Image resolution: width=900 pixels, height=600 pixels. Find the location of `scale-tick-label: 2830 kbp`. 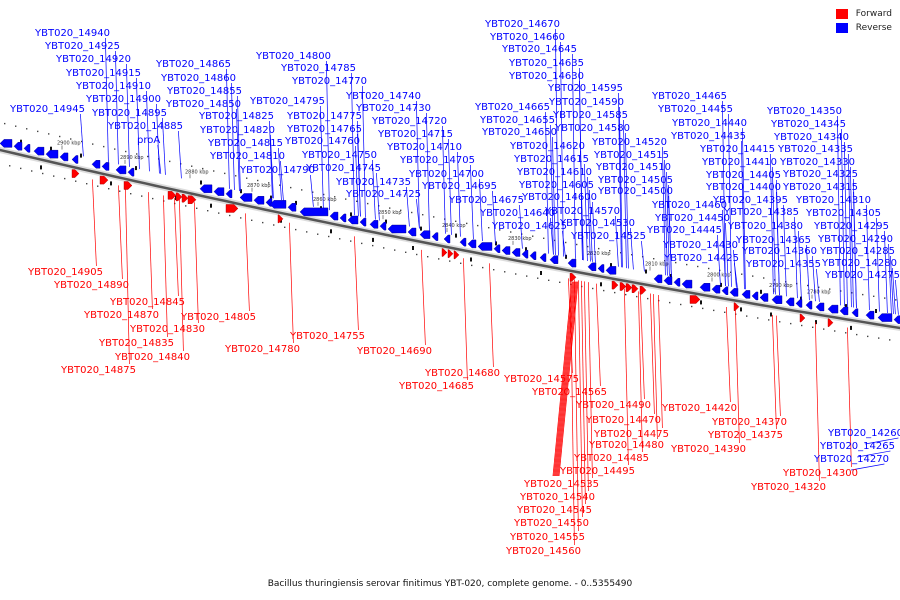

scale-tick-label: 2830 kbp is located at coordinates (520, 239).